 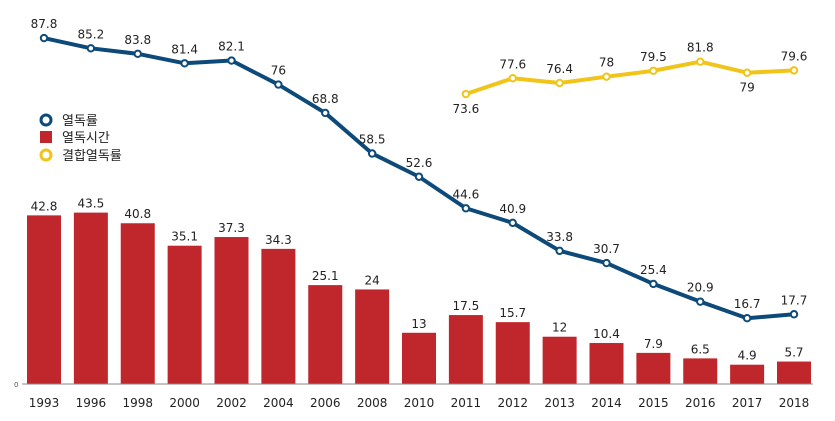 What do you see at coordinates (231, 47) in the screenshot?
I see `readership-label-2002: 82.1` at bounding box center [231, 47].